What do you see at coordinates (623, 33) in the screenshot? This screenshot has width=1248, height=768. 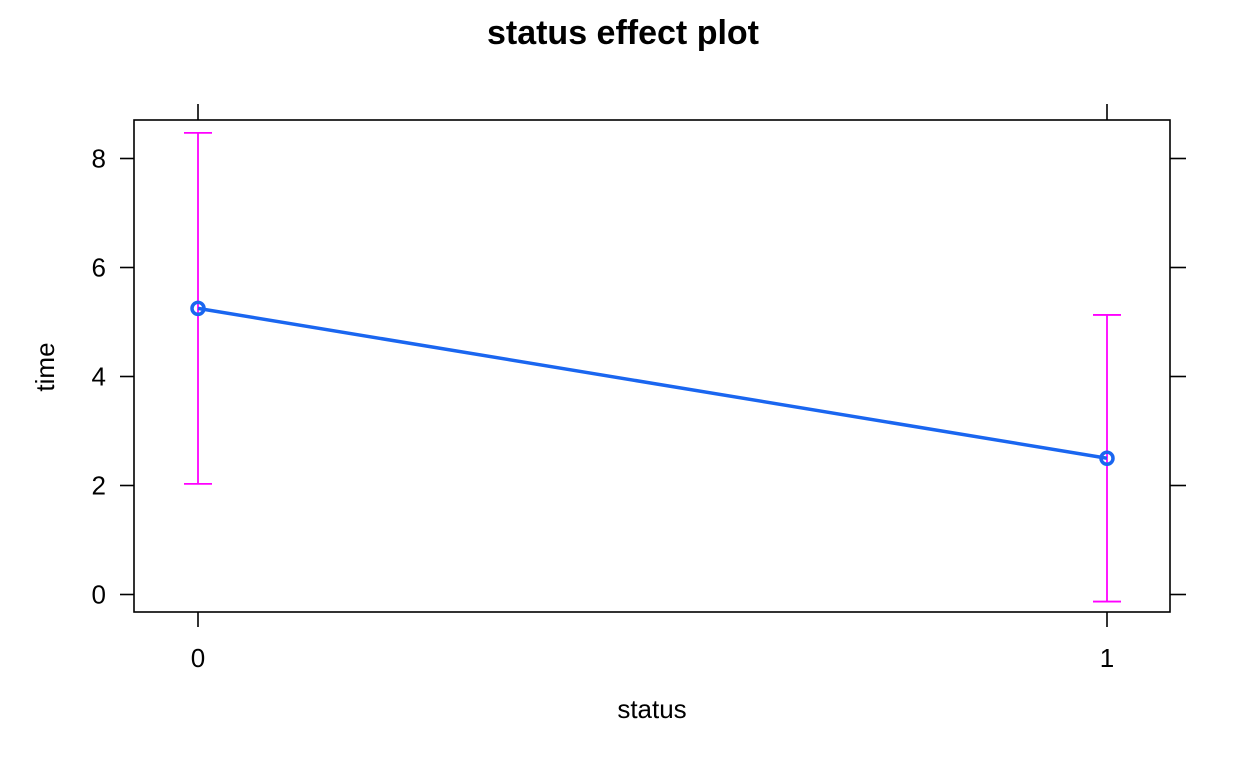 I see `chart-title: status effect plot` at bounding box center [623, 33].